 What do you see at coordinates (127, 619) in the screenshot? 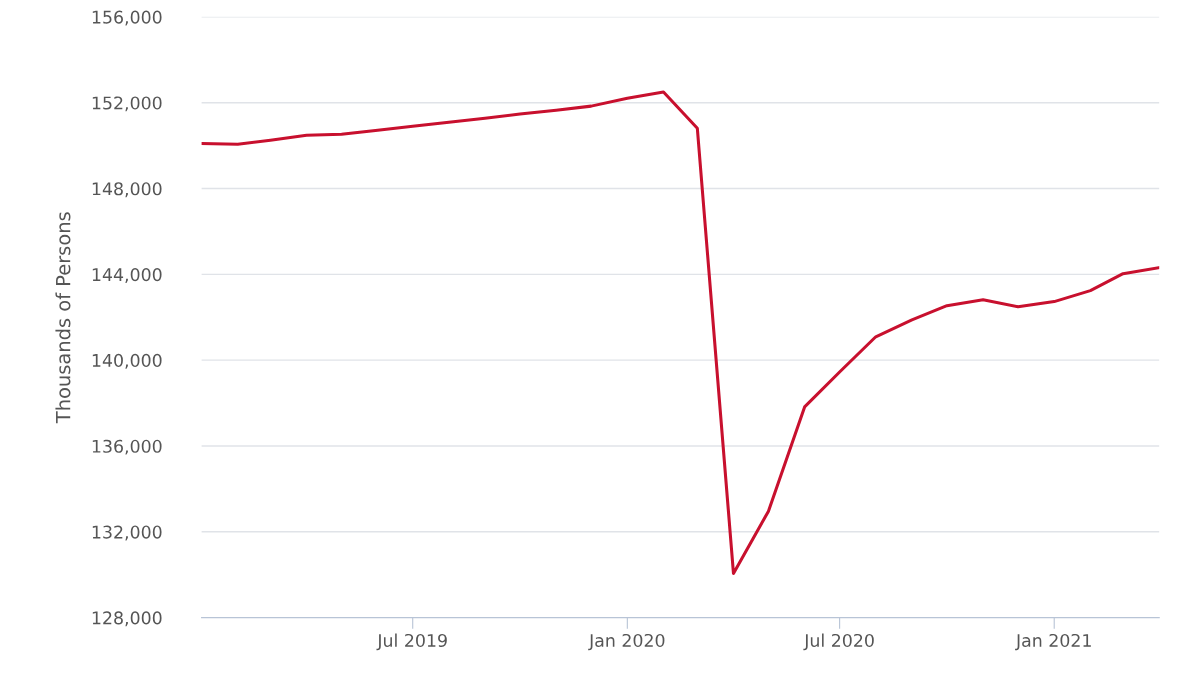
I see `y-tick-label: 128,000` at bounding box center [127, 619].